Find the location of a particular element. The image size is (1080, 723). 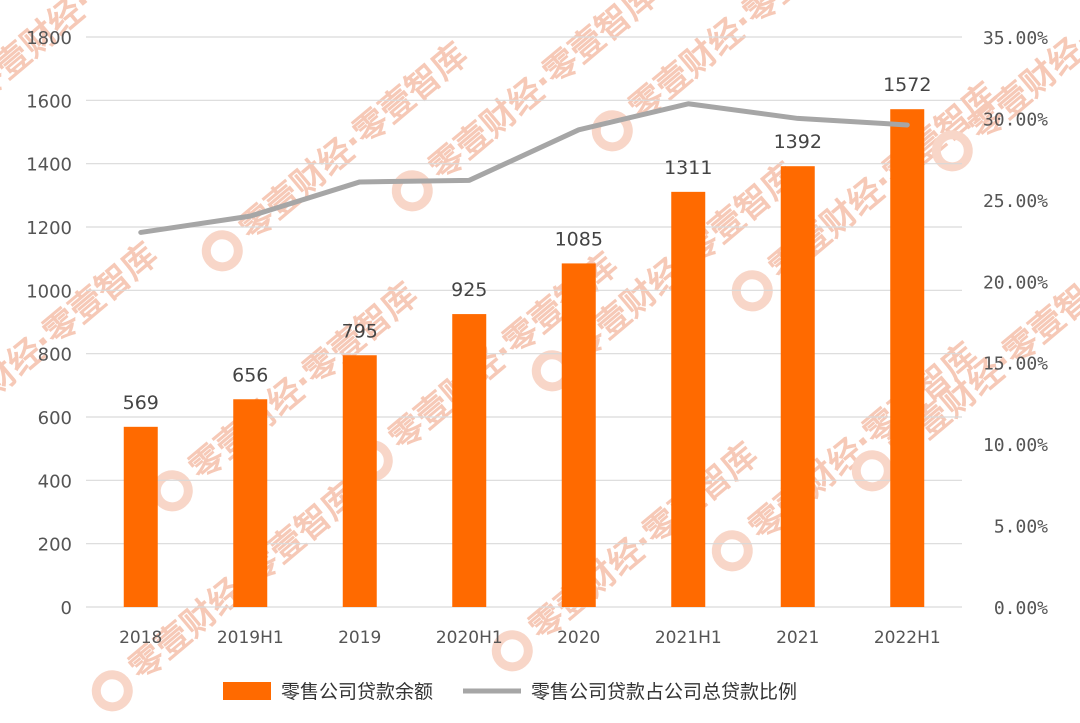

right-tick-label: 15.00% is located at coordinates (1015, 364).